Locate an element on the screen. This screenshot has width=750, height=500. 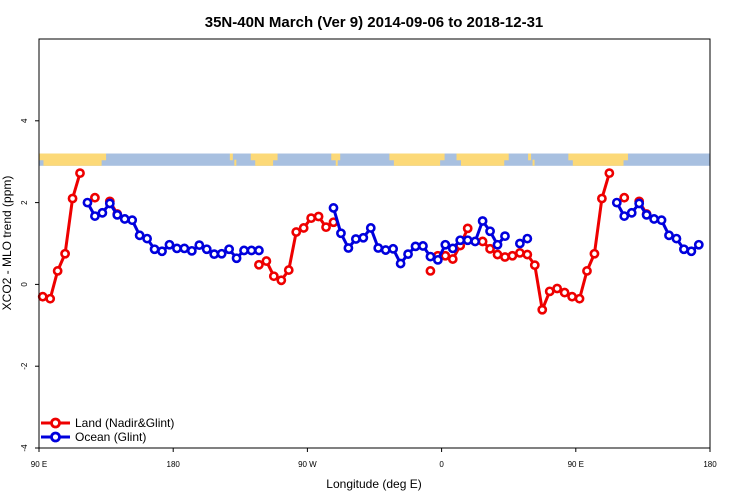
map-strip-ocean is located at coordinates (374, 159).